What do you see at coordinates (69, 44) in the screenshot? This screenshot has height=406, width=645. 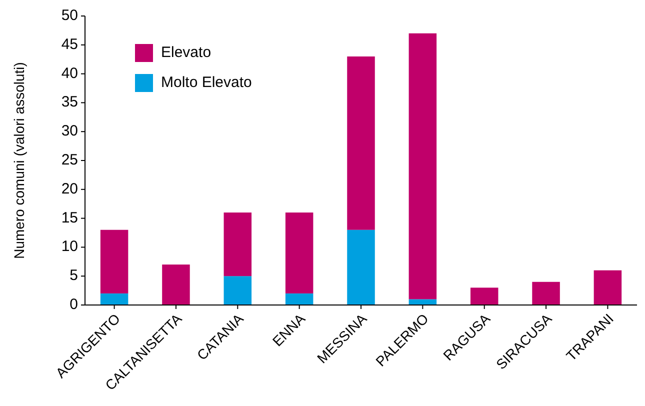 I see `y-tick-label: 45` at bounding box center [69, 44].